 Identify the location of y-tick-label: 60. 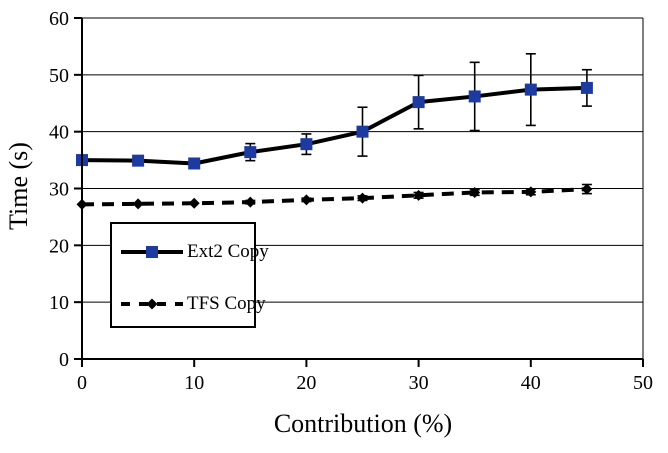
(59, 19).